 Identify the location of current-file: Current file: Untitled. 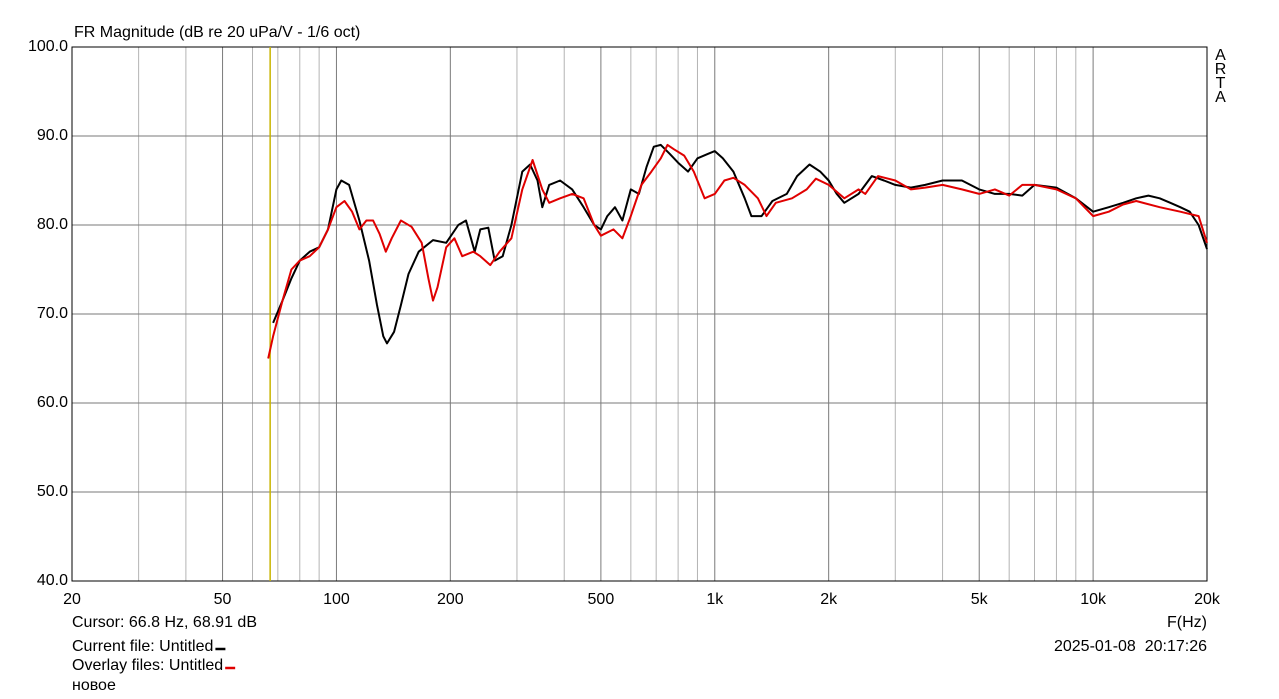
(142, 646).